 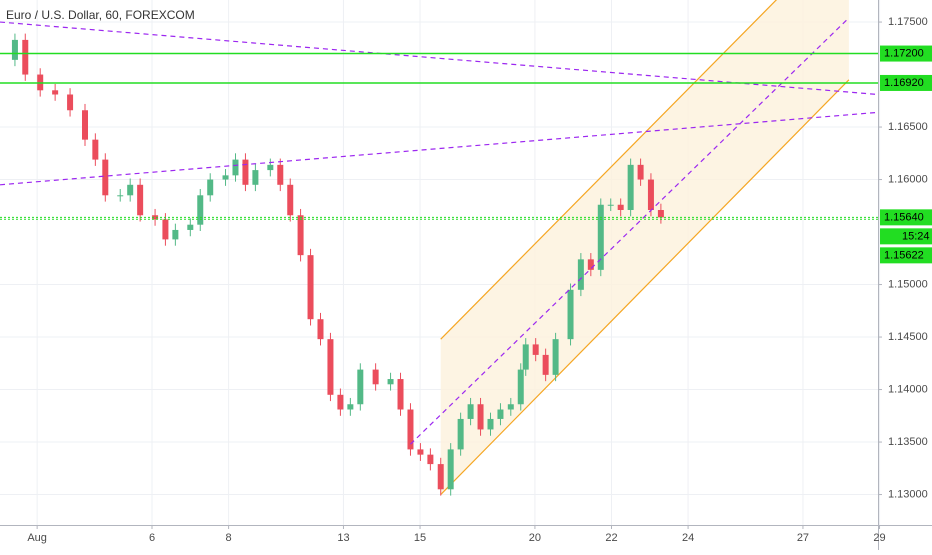 I want to click on x-tick-label: Aug, so click(x=37, y=538).